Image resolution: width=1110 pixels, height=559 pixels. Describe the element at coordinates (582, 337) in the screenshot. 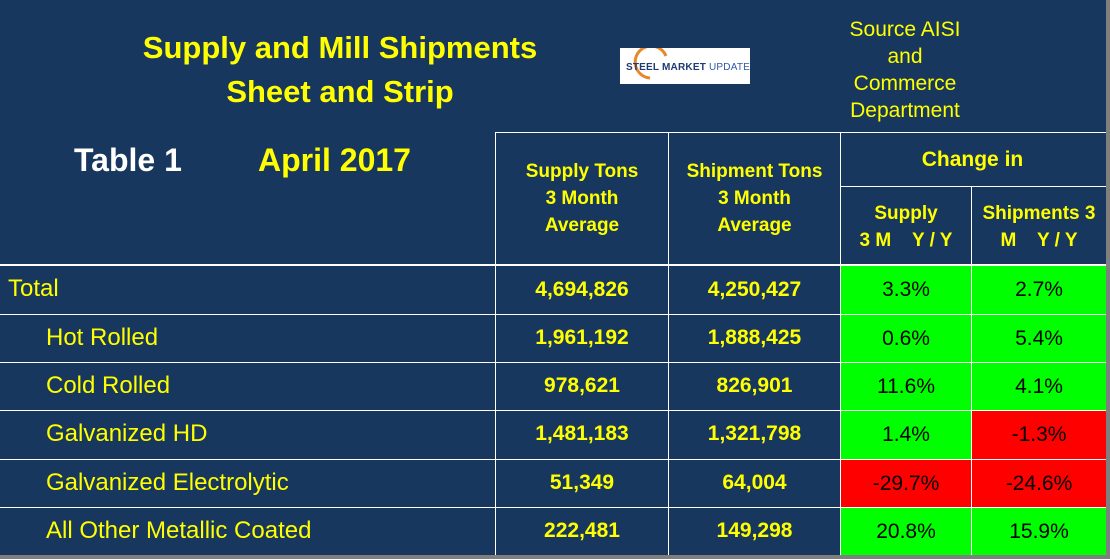

I see `supply-value: 1,961,192` at that location.